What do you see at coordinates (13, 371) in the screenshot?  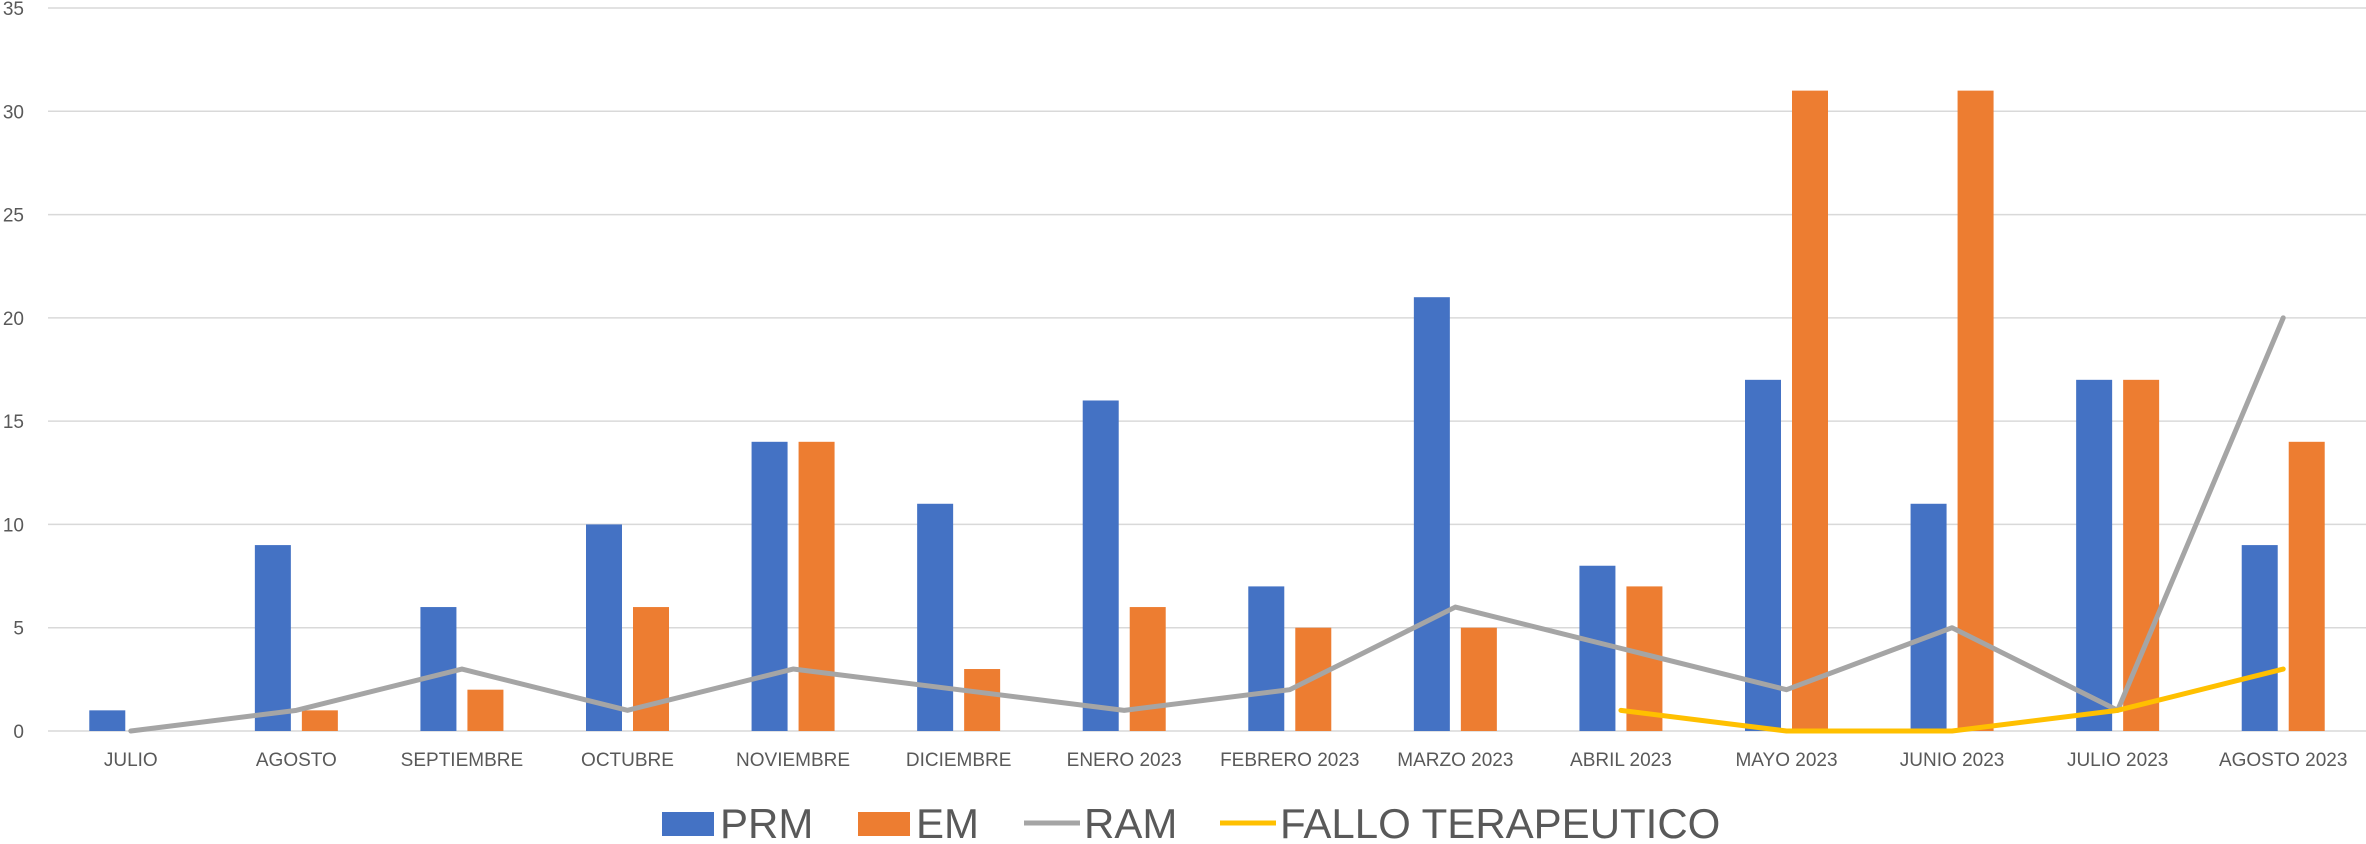 I see `y-axis-tick-labels: 0 5 10 15 20 25 30 35` at bounding box center [13, 371].